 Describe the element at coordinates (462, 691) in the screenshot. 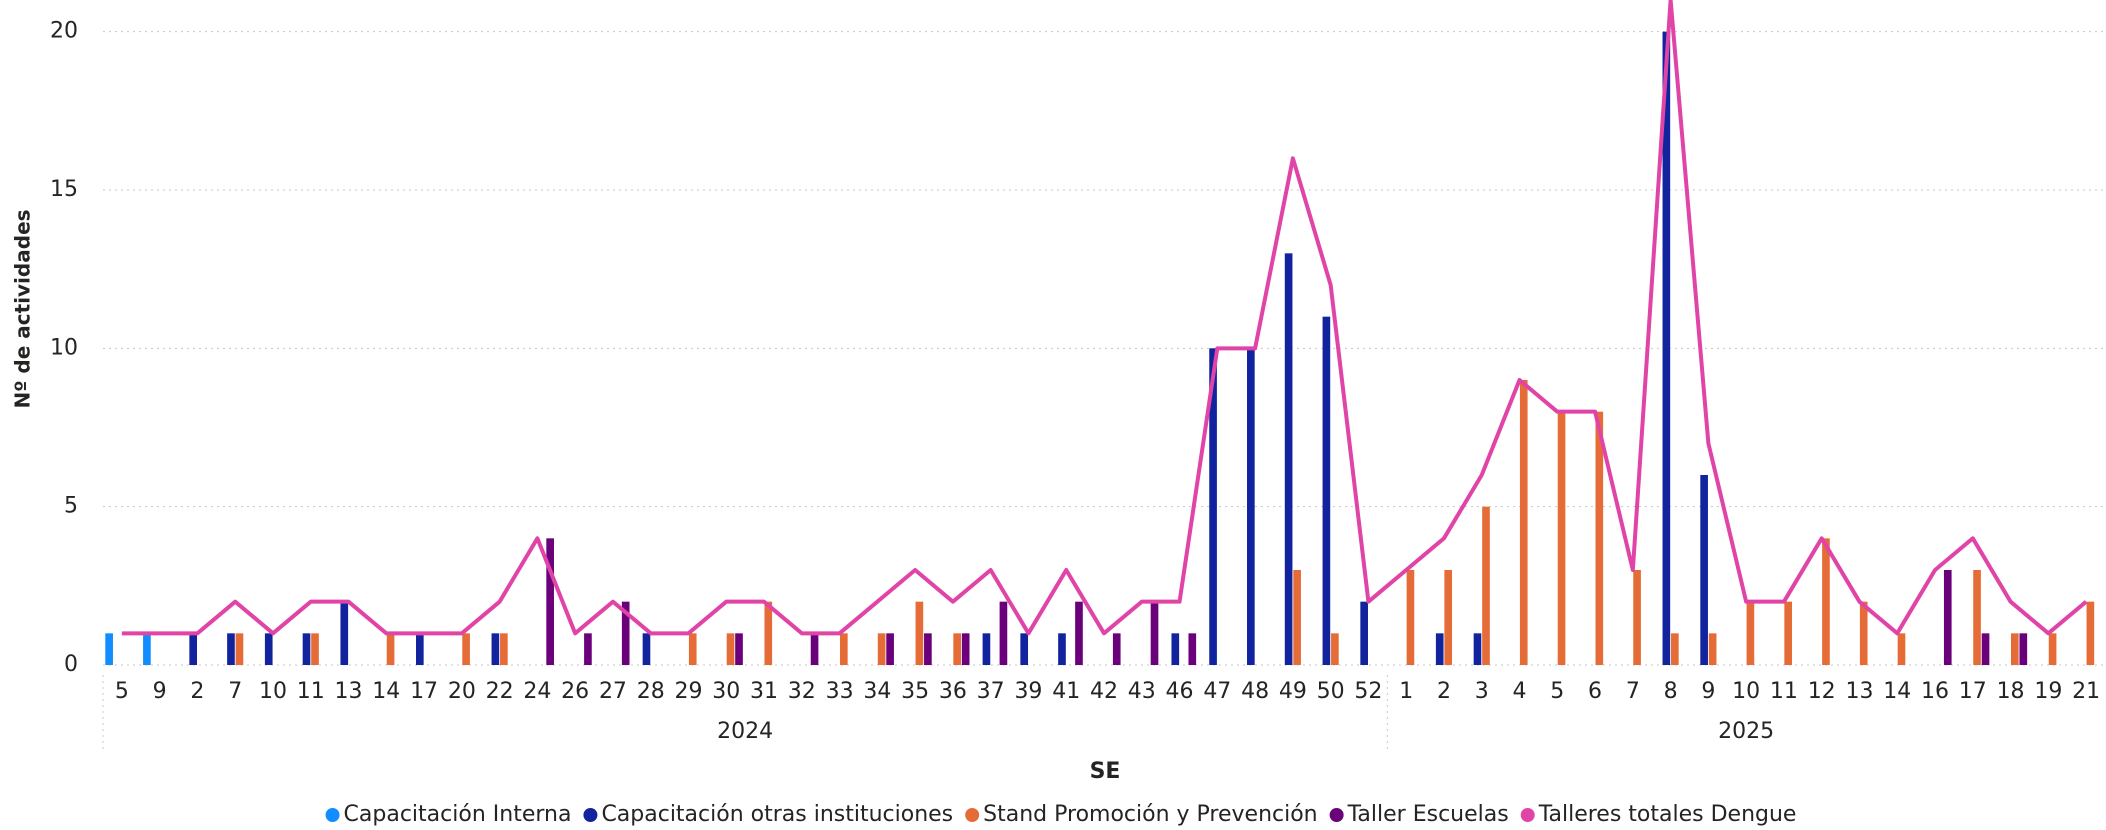

I see `x-tick-label: 20` at that location.